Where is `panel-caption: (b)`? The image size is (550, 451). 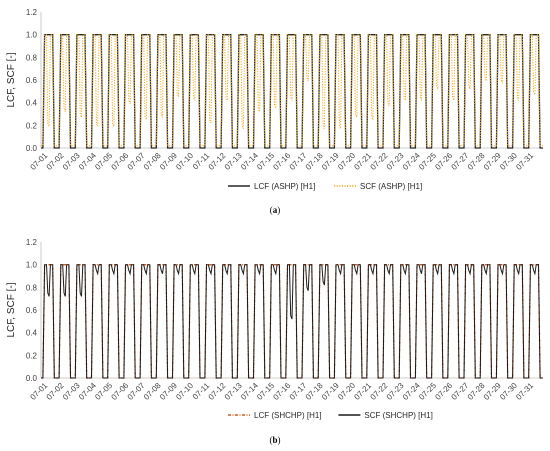
panel-caption: (b) is located at coordinates (274, 440).